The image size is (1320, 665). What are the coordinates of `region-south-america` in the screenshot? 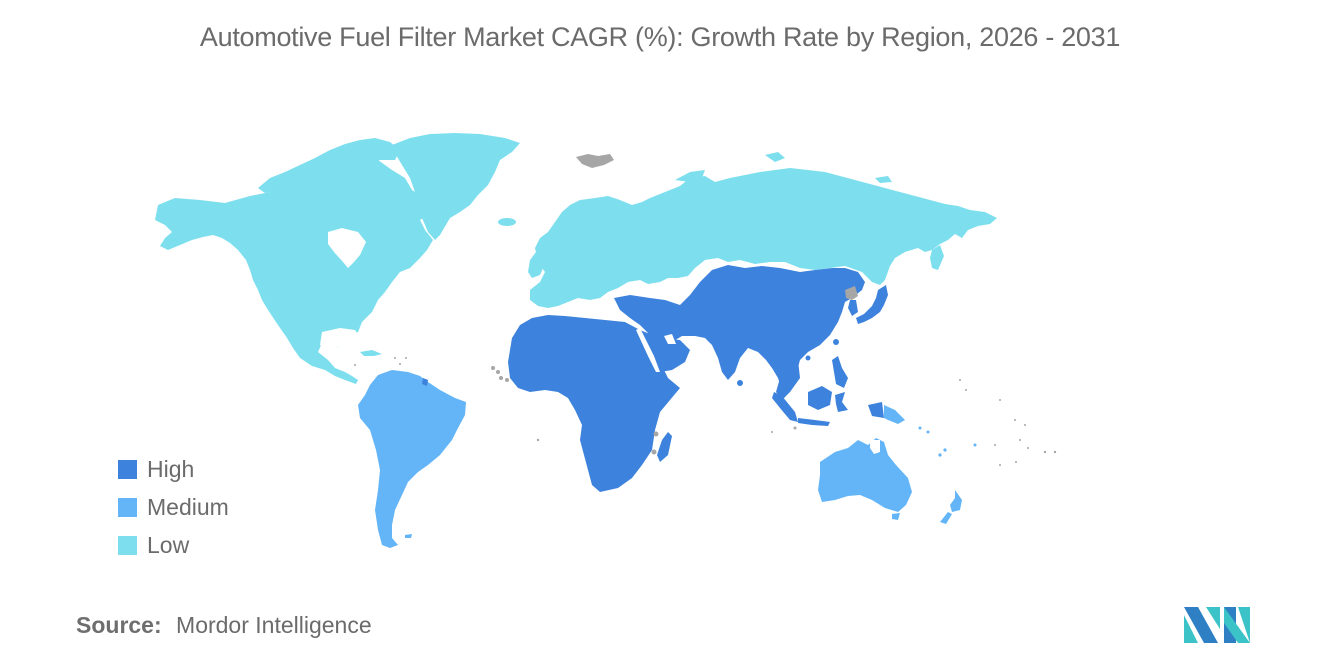 It's located at (412, 459).